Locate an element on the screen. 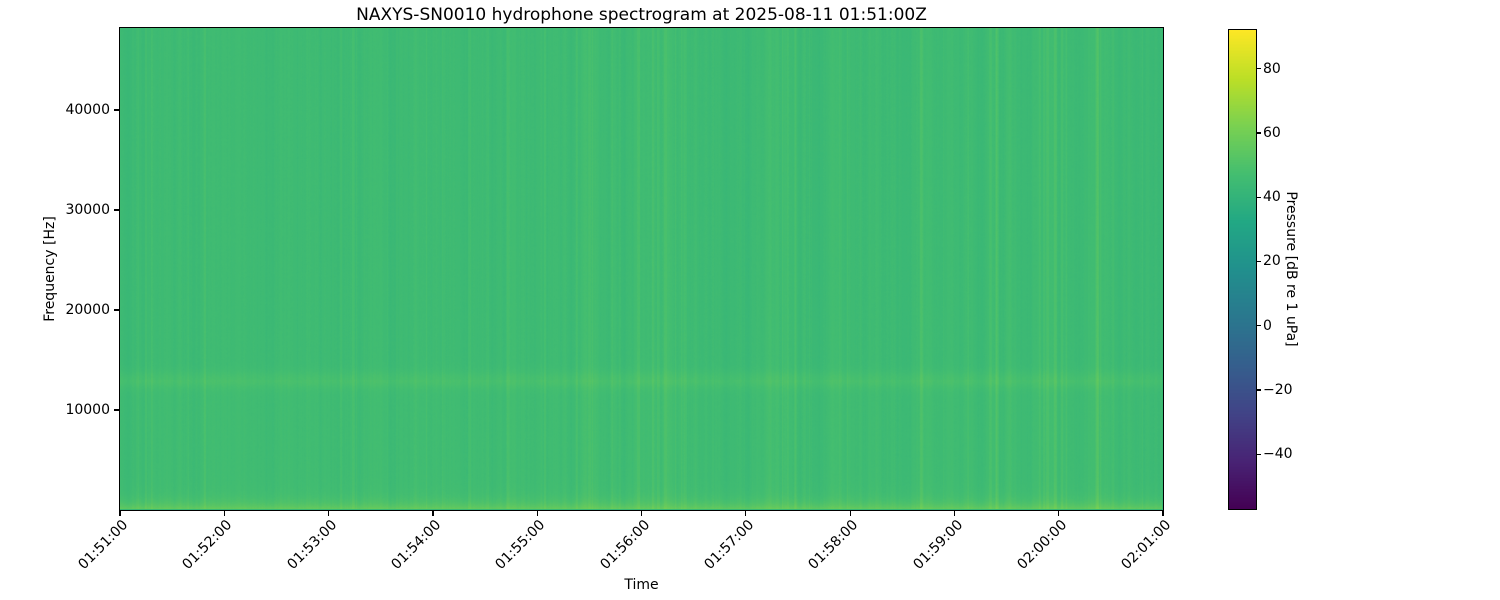 This screenshot has height=600, width=1500. colorbar is located at coordinates (1242, 269).